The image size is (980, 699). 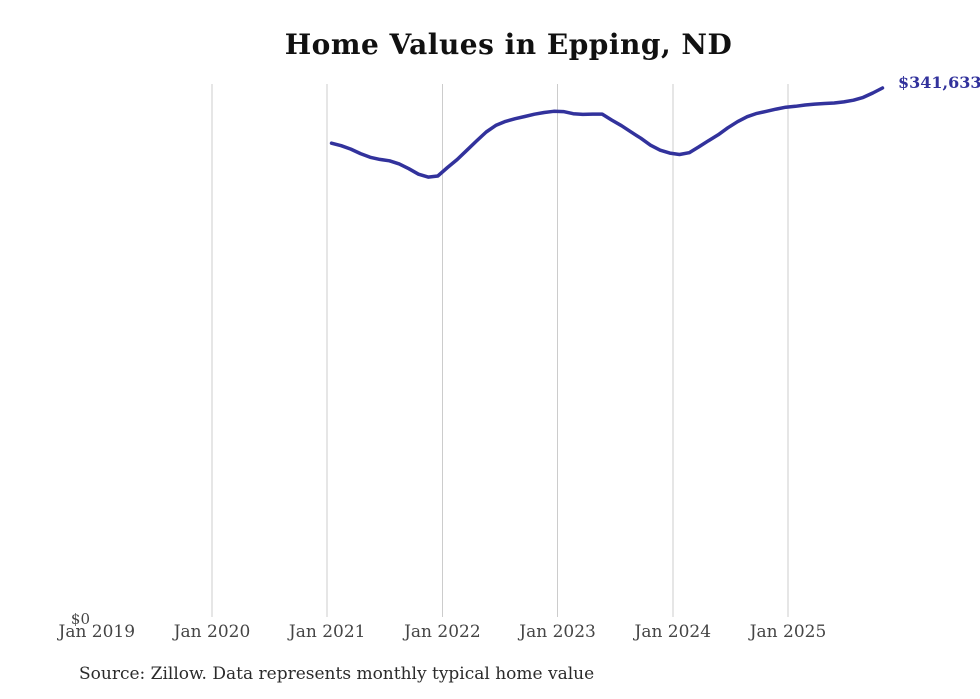 What do you see at coordinates (442, 632) in the screenshot?
I see `x-tick-label: Jan 2022` at bounding box center [442, 632].